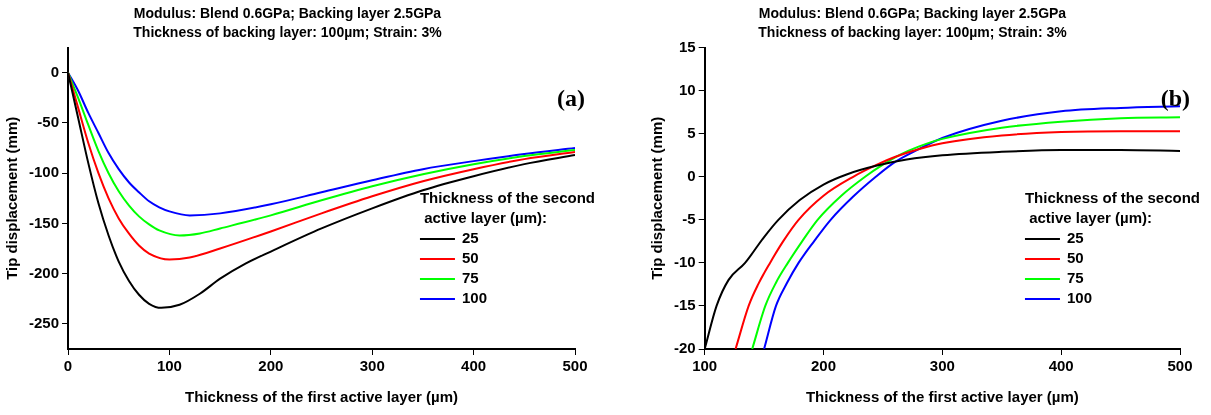  I want to click on y-tick-label: -150, so click(44, 222).